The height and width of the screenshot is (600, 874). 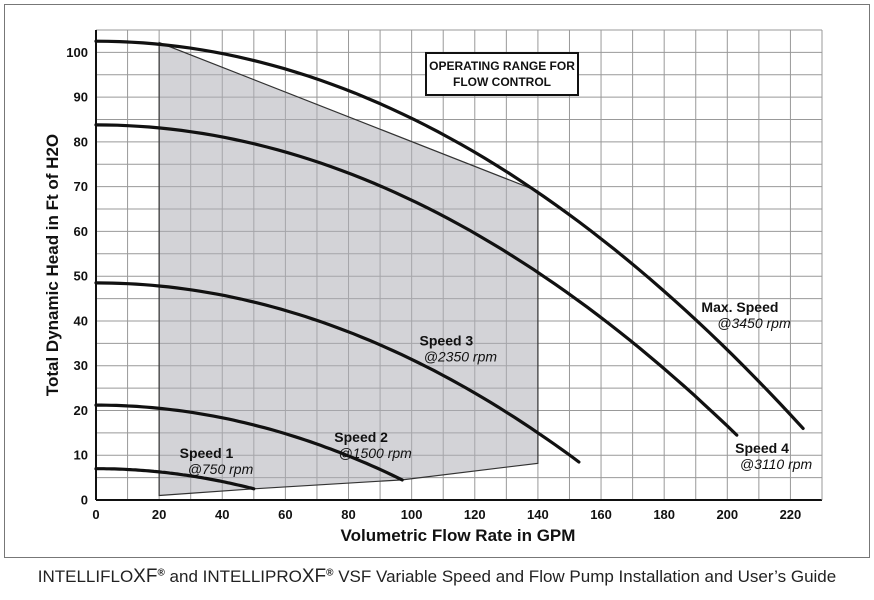 I want to click on y-tick-label: 80, so click(x=81, y=141).